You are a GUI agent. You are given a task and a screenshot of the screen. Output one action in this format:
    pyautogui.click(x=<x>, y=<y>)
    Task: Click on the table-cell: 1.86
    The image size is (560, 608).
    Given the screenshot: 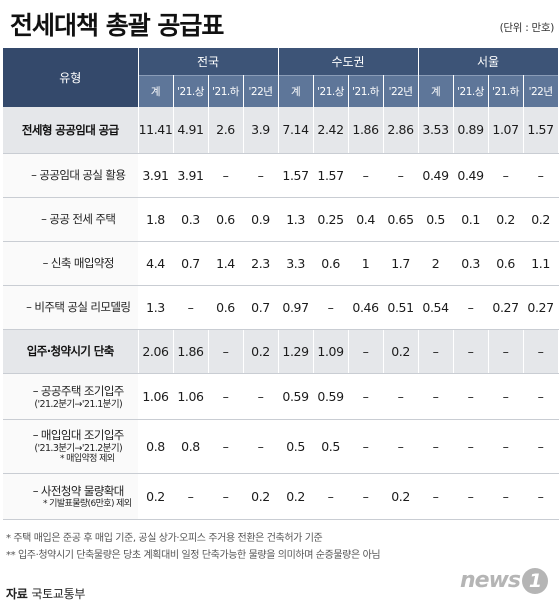 What is the action you would take?
    pyautogui.click(x=365, y=130)
    